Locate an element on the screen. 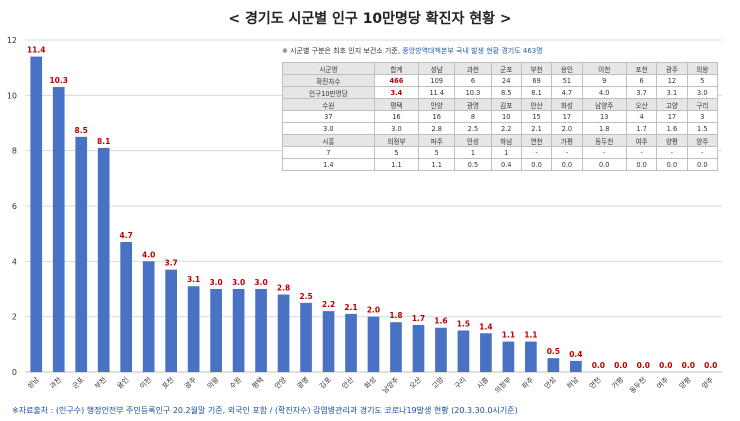 The height and width of the screenshot is (421, 740). table-row: 37 16 16 8 10 15 17 13 4 17 3 is located at coordinates (500, 116).